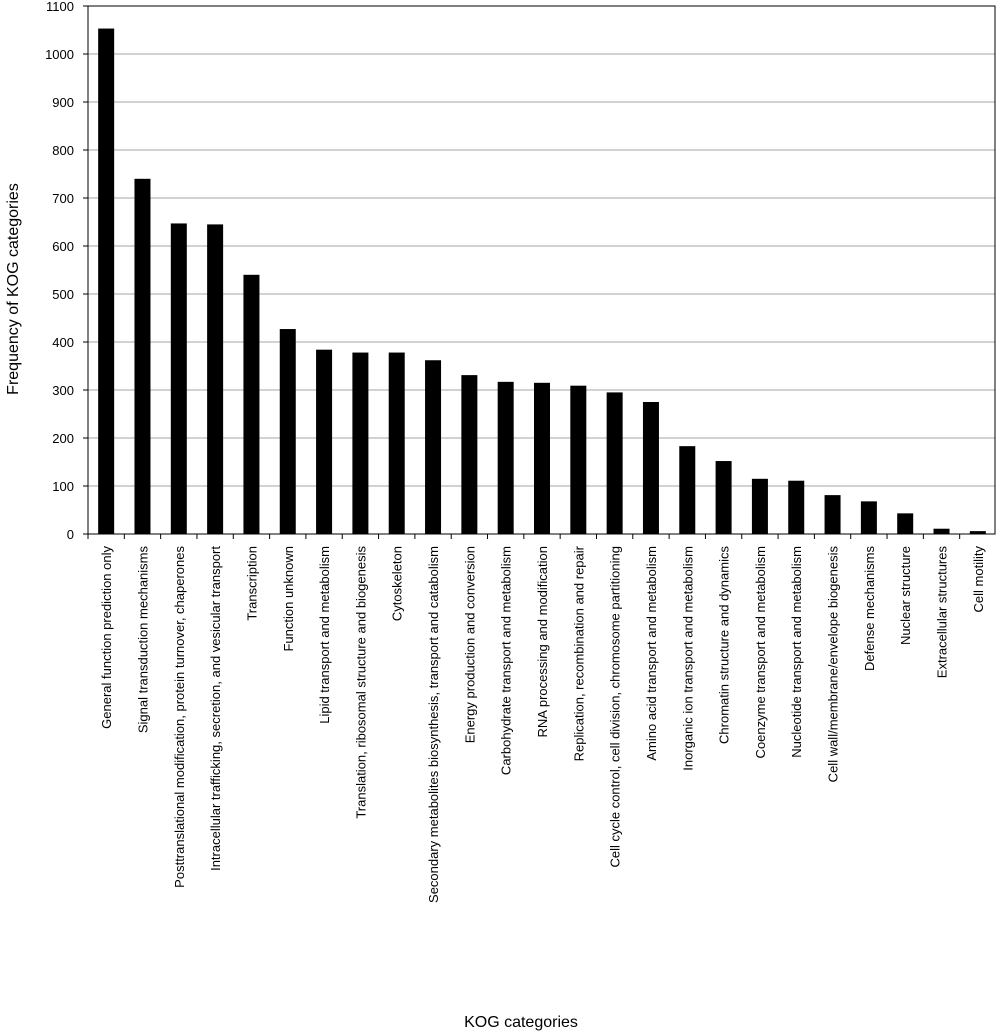 This screenshot has height=1032, width=996. I want to click on x-category-label: Chromatin structure and dynamics, so click(724, 645).